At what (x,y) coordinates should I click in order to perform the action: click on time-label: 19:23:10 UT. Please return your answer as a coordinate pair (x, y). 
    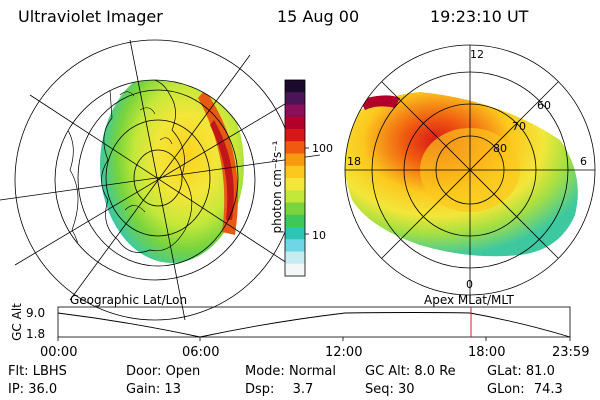
    Looking at the image, I should click on (479, 16).